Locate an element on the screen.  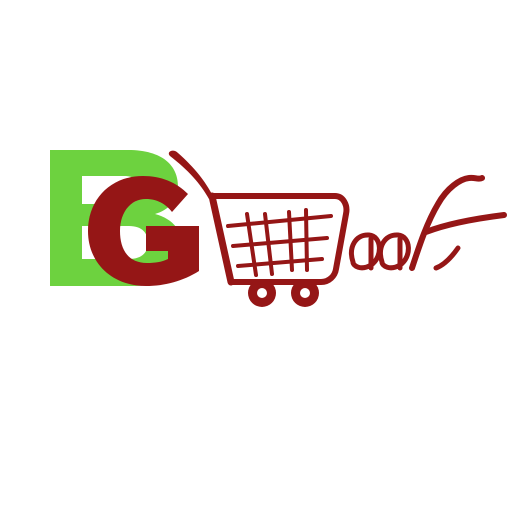
script-aat-glyph is located at coordinates (428, 222).